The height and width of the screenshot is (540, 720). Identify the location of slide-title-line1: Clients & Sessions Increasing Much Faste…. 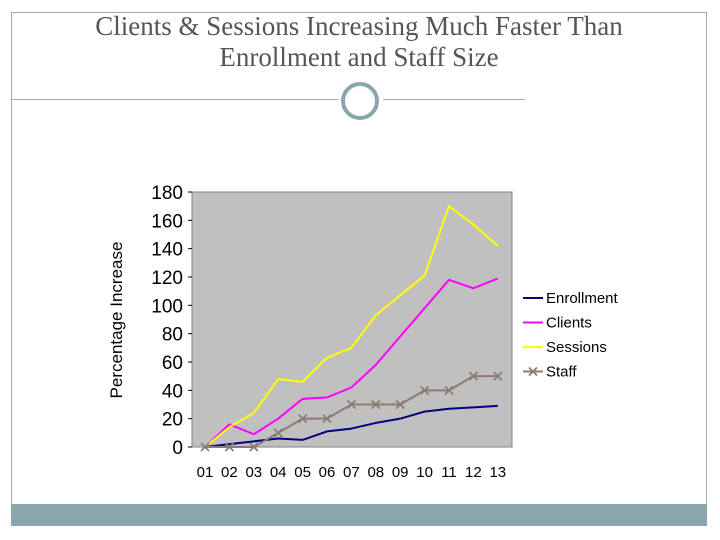
(359, 26).